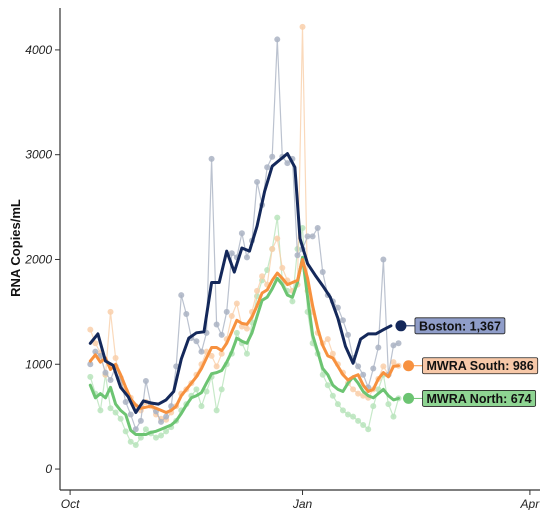 The width and height of the screenshot is (560, 510). I want to click on x-tick-label: Oct, so click(70, 503).